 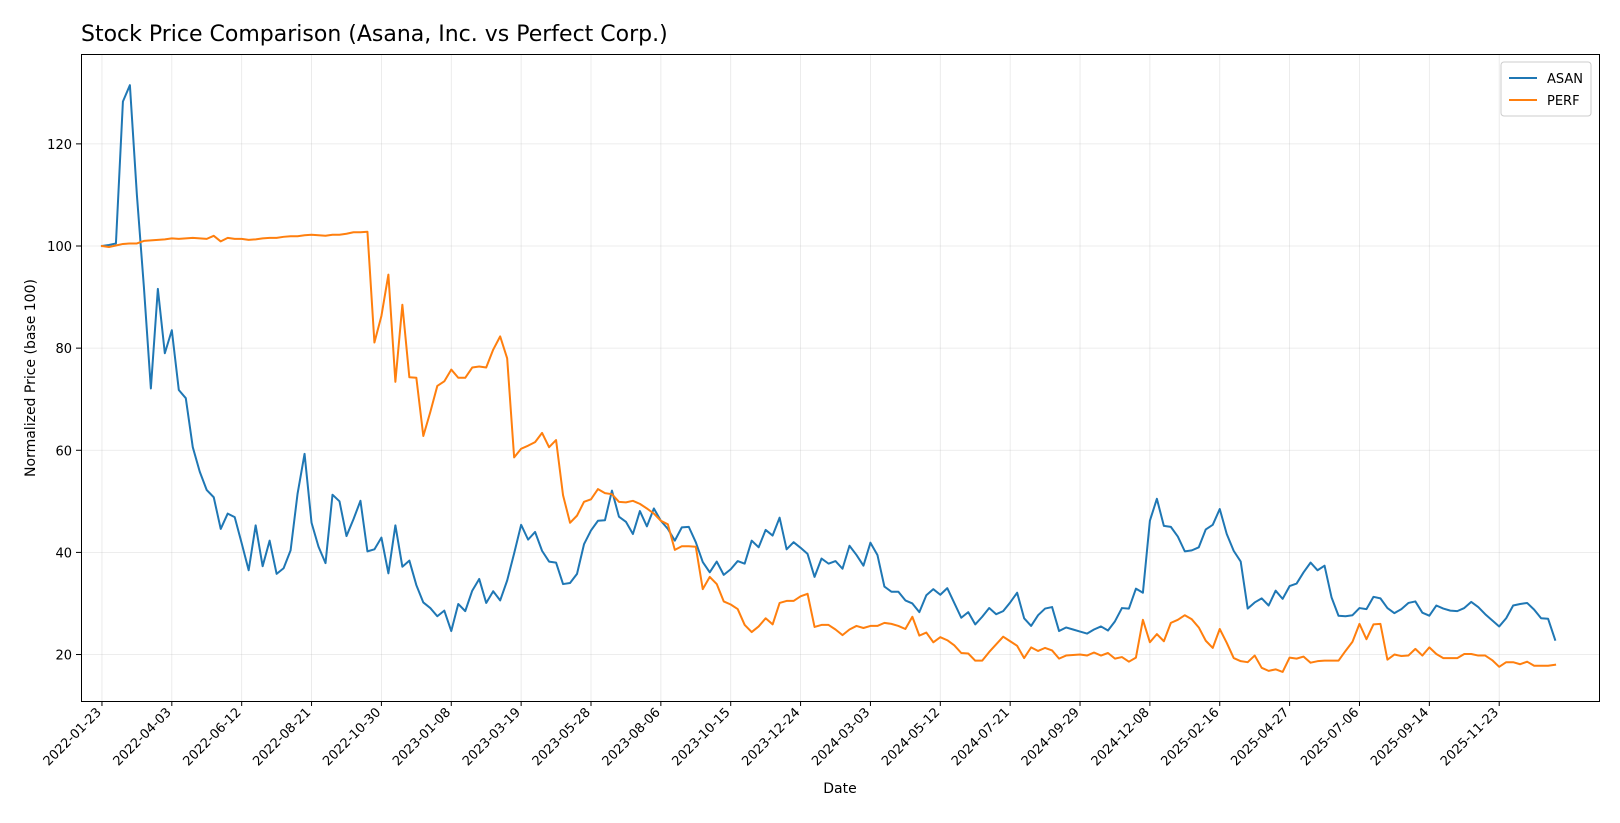 What do you see at coordinates (63, 553) in the screenshot?
I see `y-tick-label: 40` at bounding box center [63, 553].